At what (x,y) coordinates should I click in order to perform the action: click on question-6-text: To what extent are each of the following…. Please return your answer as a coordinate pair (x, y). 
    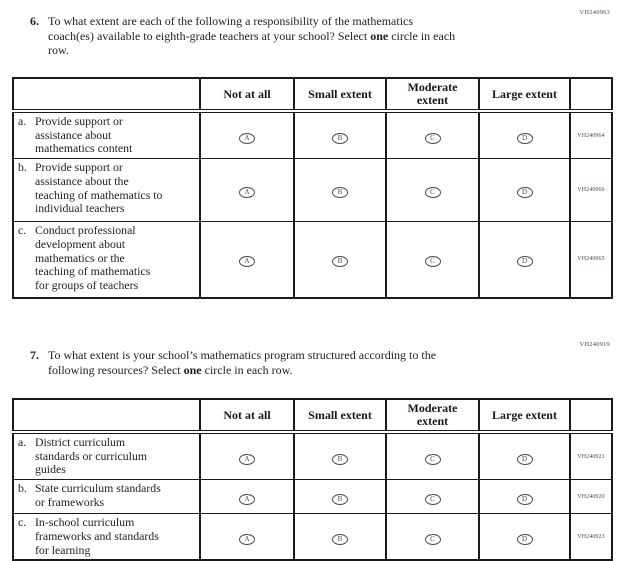
    Looking at the image, I should click on (252, 35).